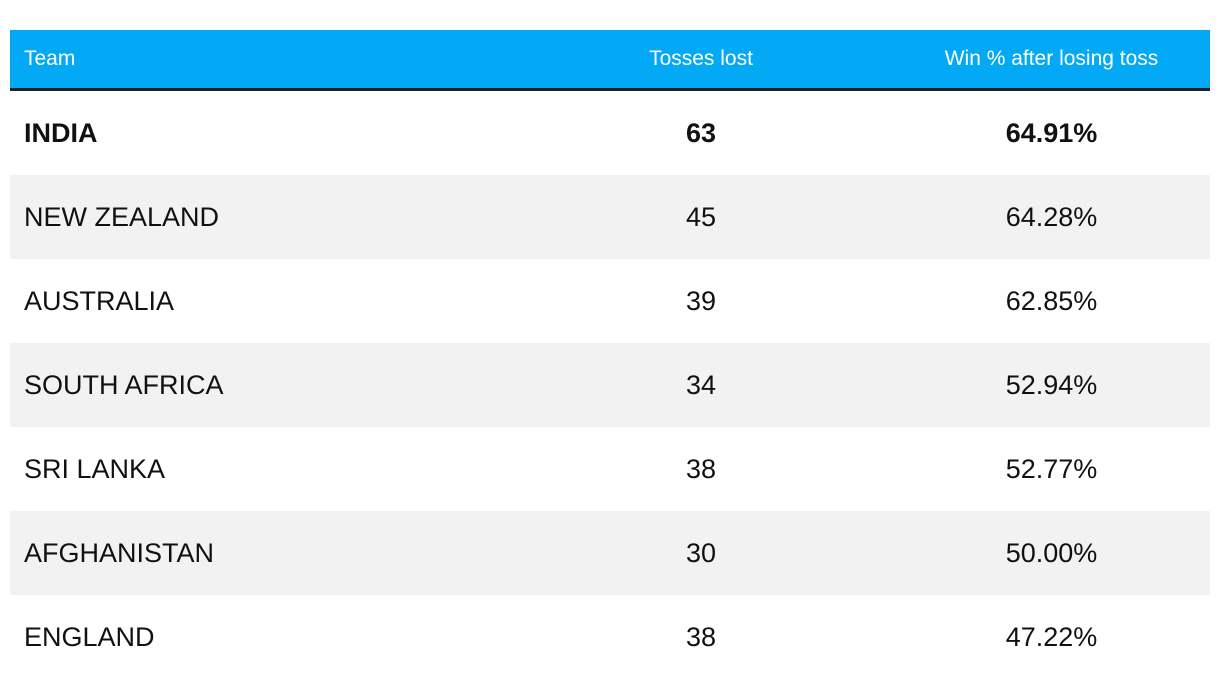 This screenshot has height=694, width=1220. Describe the element at coordinates (610, 637) in the screenshot. I see `table-row: ENGLAND 38 47.22%` at that location.